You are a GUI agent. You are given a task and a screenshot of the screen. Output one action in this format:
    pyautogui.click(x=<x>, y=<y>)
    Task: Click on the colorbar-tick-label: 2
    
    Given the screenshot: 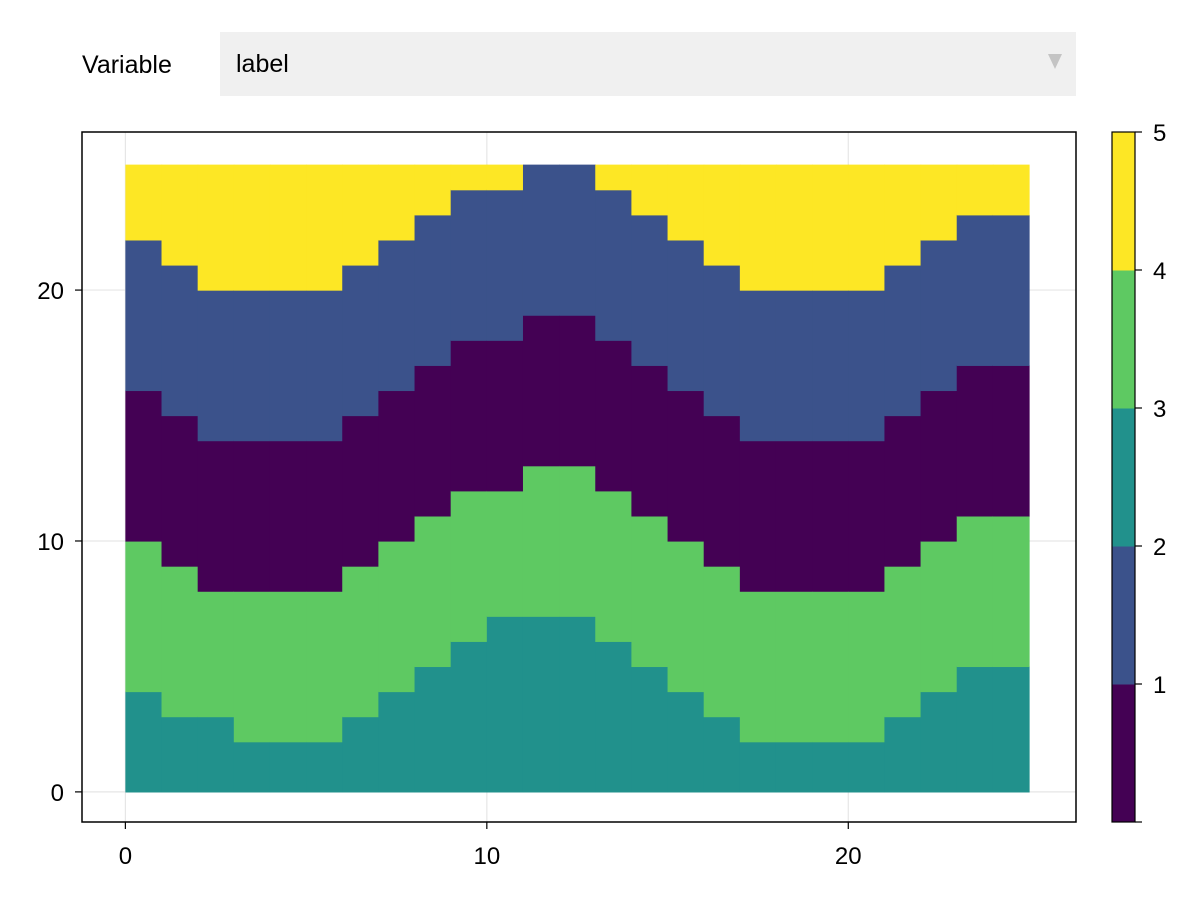 What is the action you would take?
    pyautogui.click(x=1159, y=547)
    